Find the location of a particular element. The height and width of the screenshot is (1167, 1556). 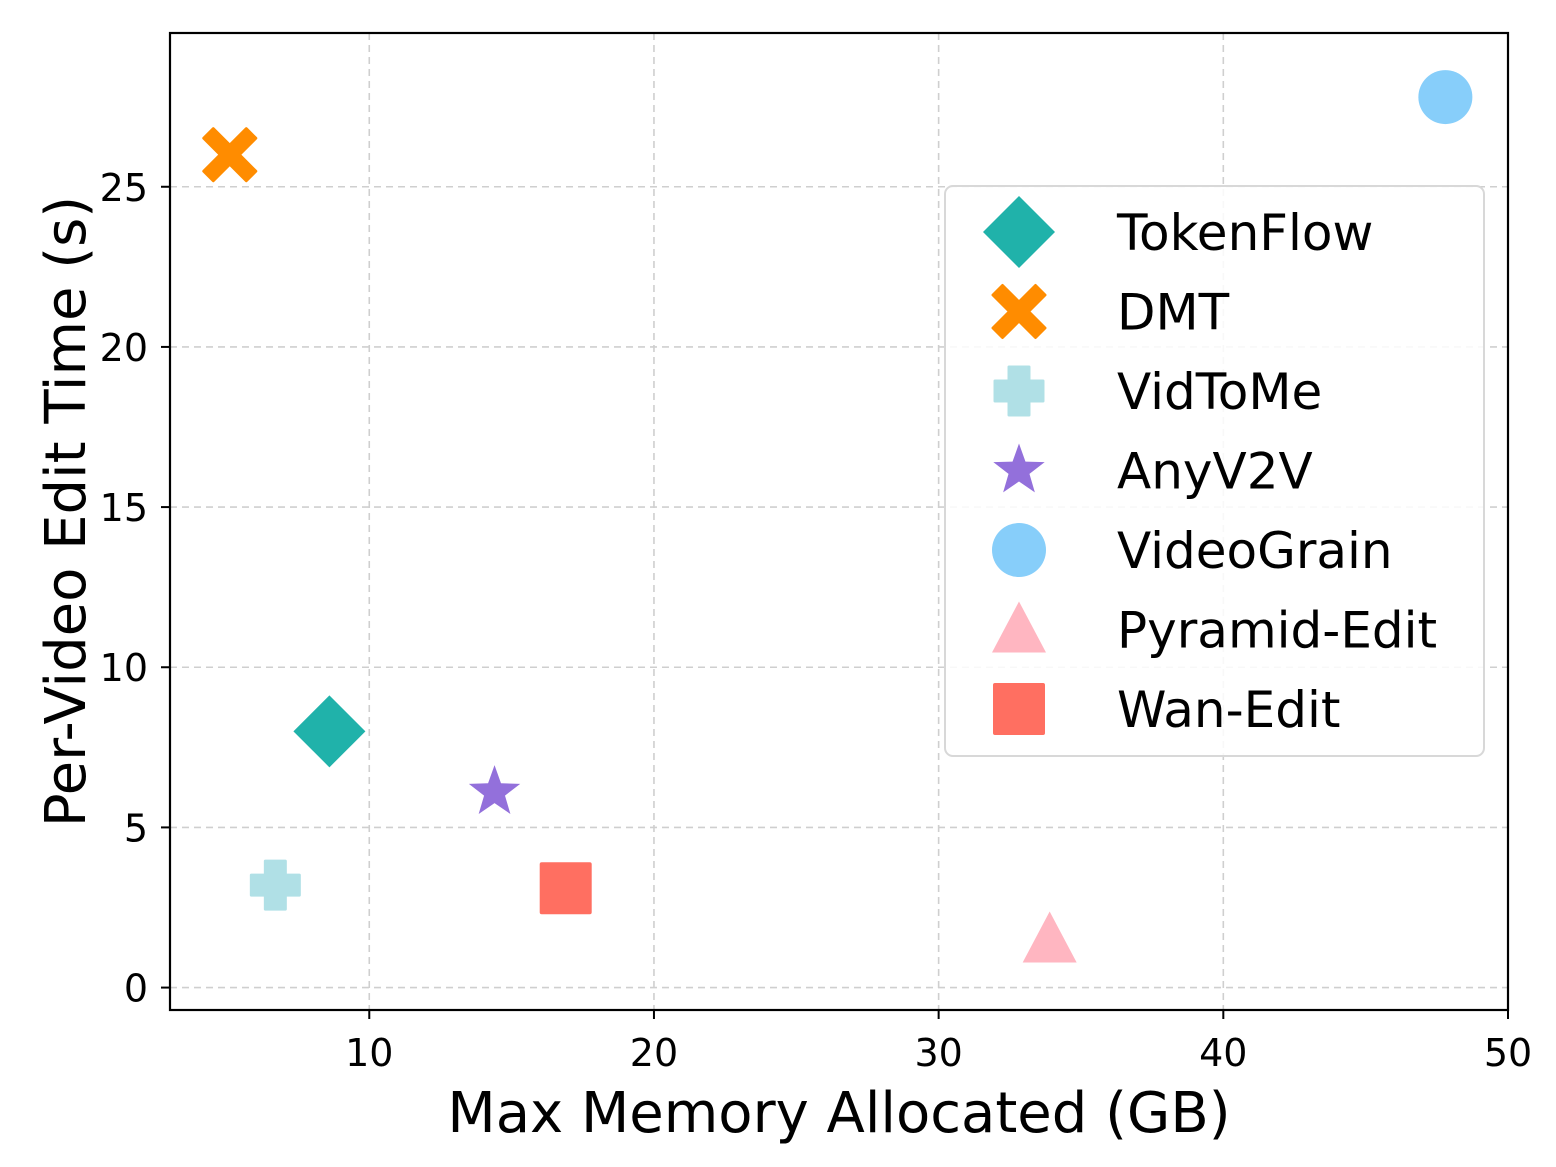

x-tick-label: 40 is located at coordinates (1223, 1053).